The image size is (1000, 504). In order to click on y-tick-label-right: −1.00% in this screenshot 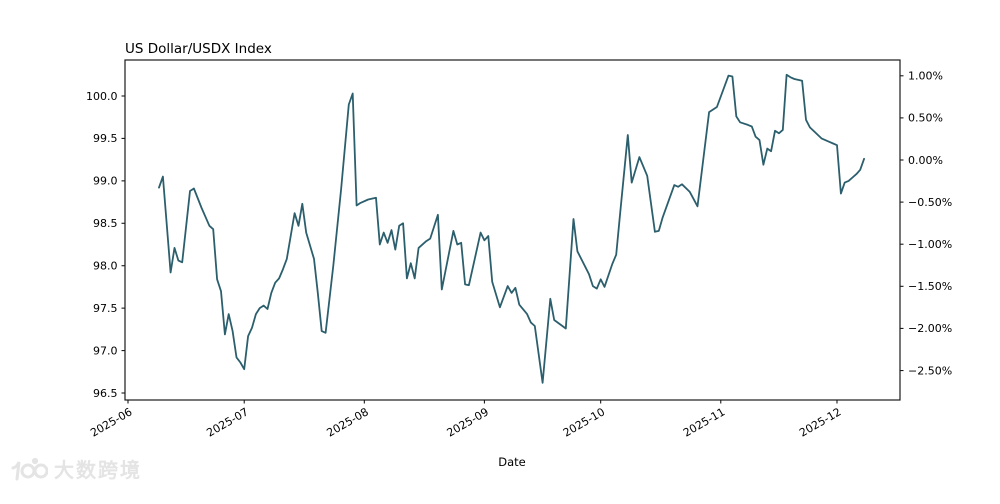, I will do `click(930, 244)`.